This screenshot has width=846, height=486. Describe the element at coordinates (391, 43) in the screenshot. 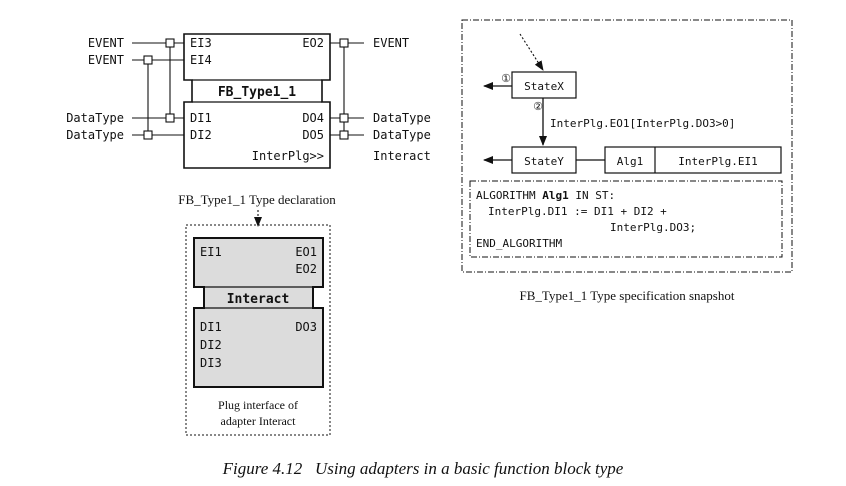

I see `right-label-event-1: EVENT` at that location.